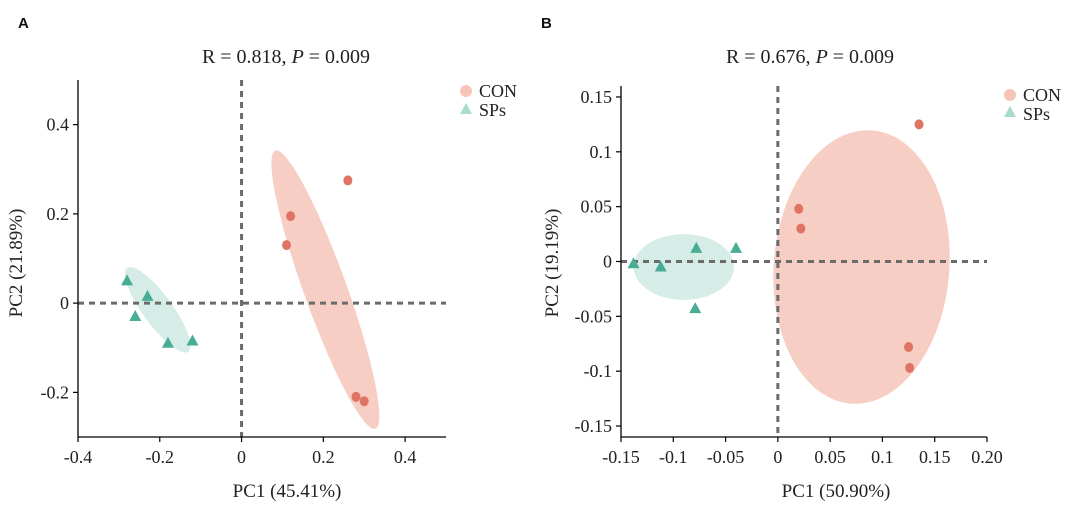  What do you see at coordinates (598, 371) in the screenshot?
I see `y-tick-label: -0.1` at bounding box center [598, 371].